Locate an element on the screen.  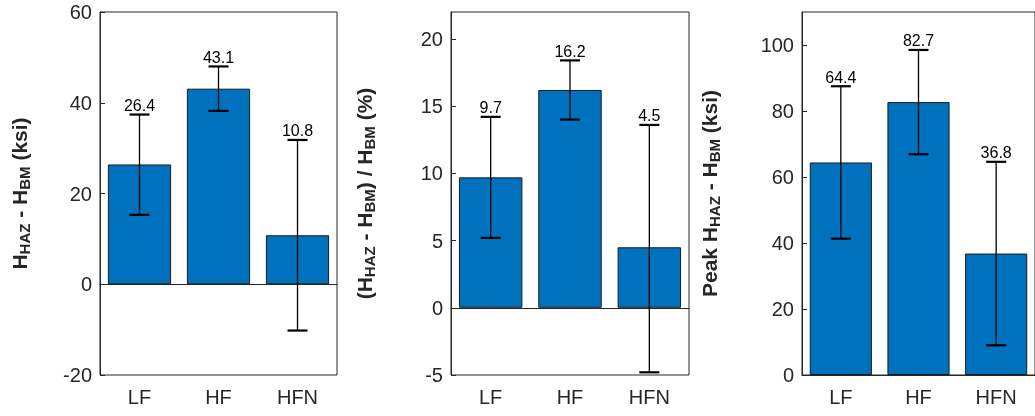
y-axis-title: (HHAZ - HBM) / HBM (%) is located at coordinates (365, 193).